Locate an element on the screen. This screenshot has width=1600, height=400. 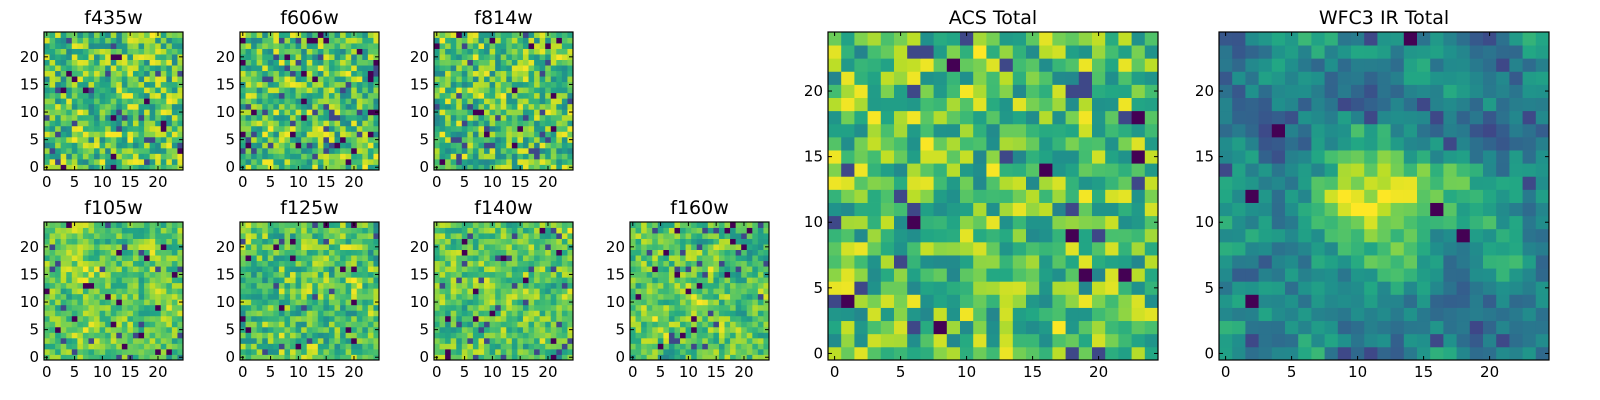
y-tick-label: 0 is located at coordinates (620, 357).